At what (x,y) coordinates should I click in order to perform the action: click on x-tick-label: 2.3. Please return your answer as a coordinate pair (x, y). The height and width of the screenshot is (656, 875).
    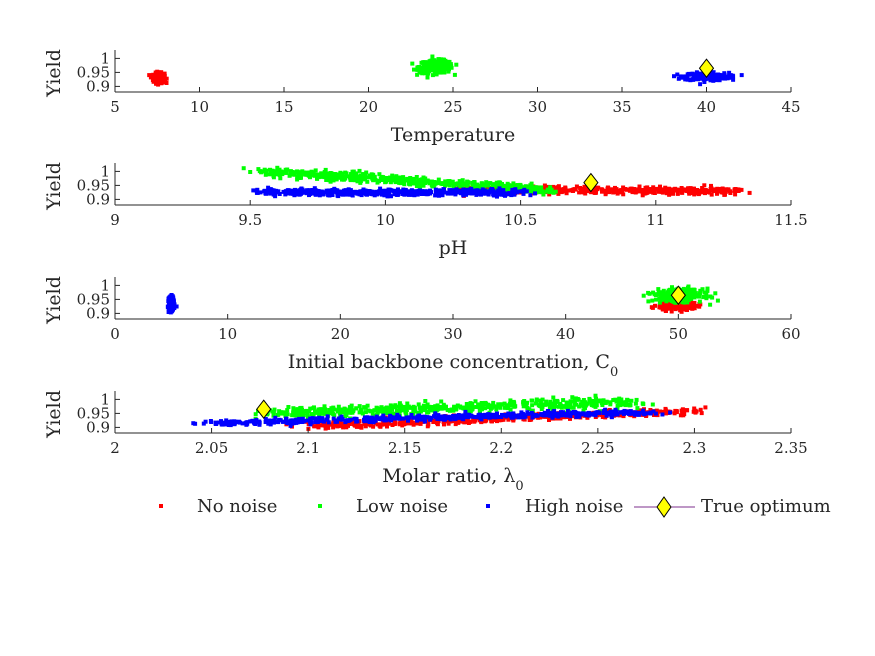
    Looking at the image, I should click on (694, 448).